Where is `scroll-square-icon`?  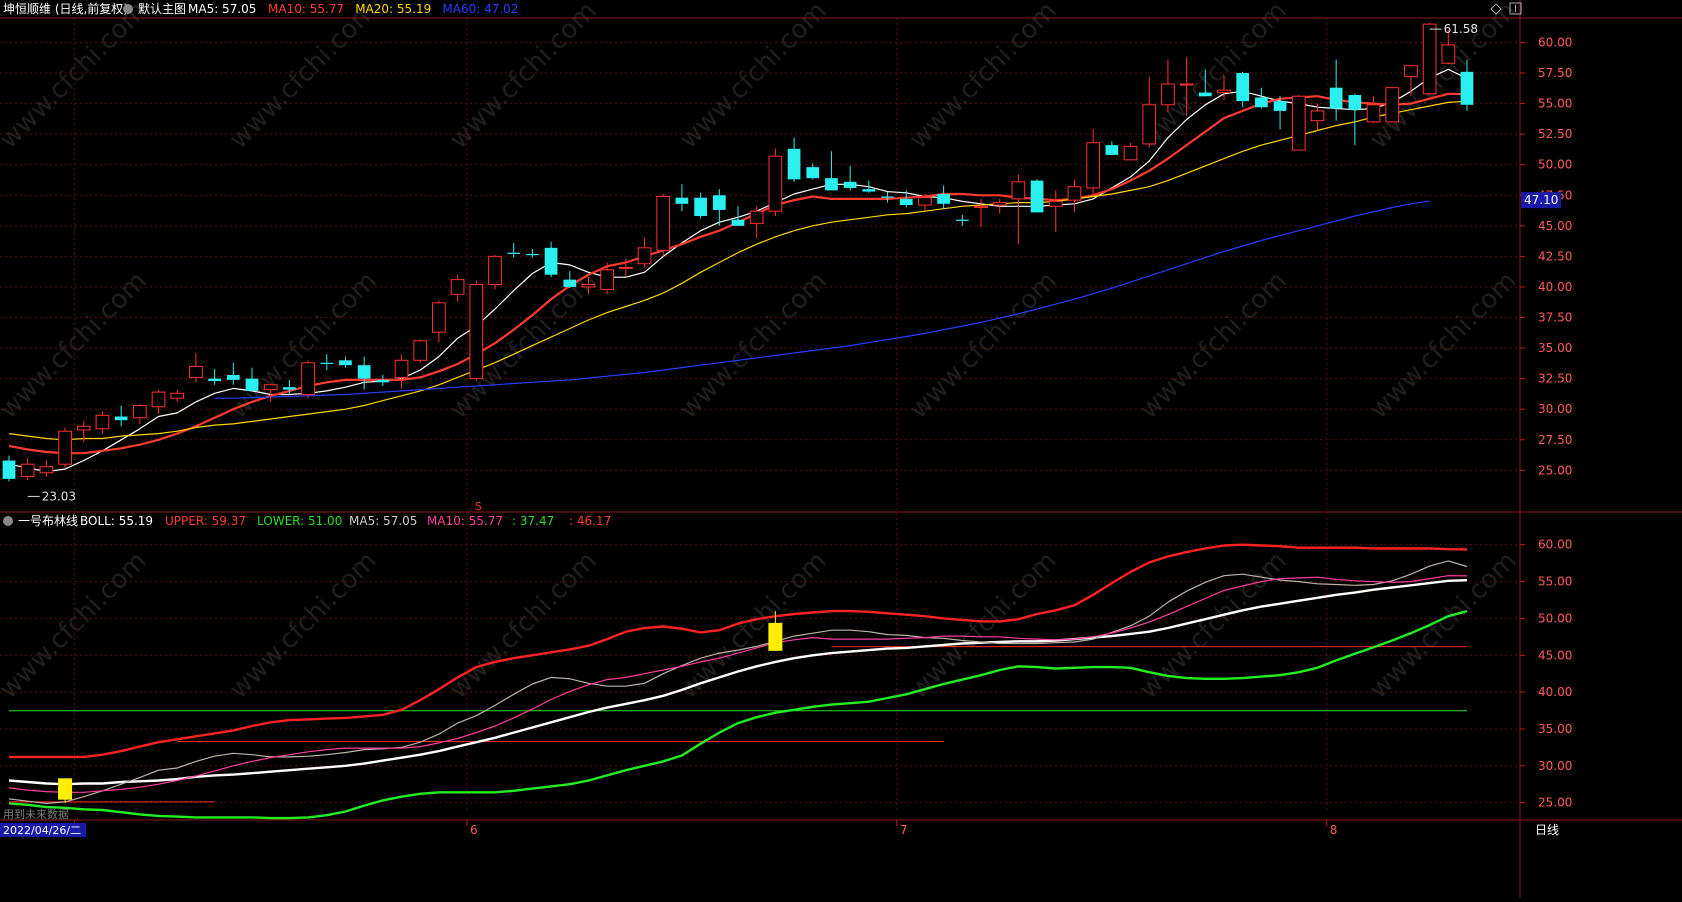
scroll-square-icon is located at coordinates (1515, 8).